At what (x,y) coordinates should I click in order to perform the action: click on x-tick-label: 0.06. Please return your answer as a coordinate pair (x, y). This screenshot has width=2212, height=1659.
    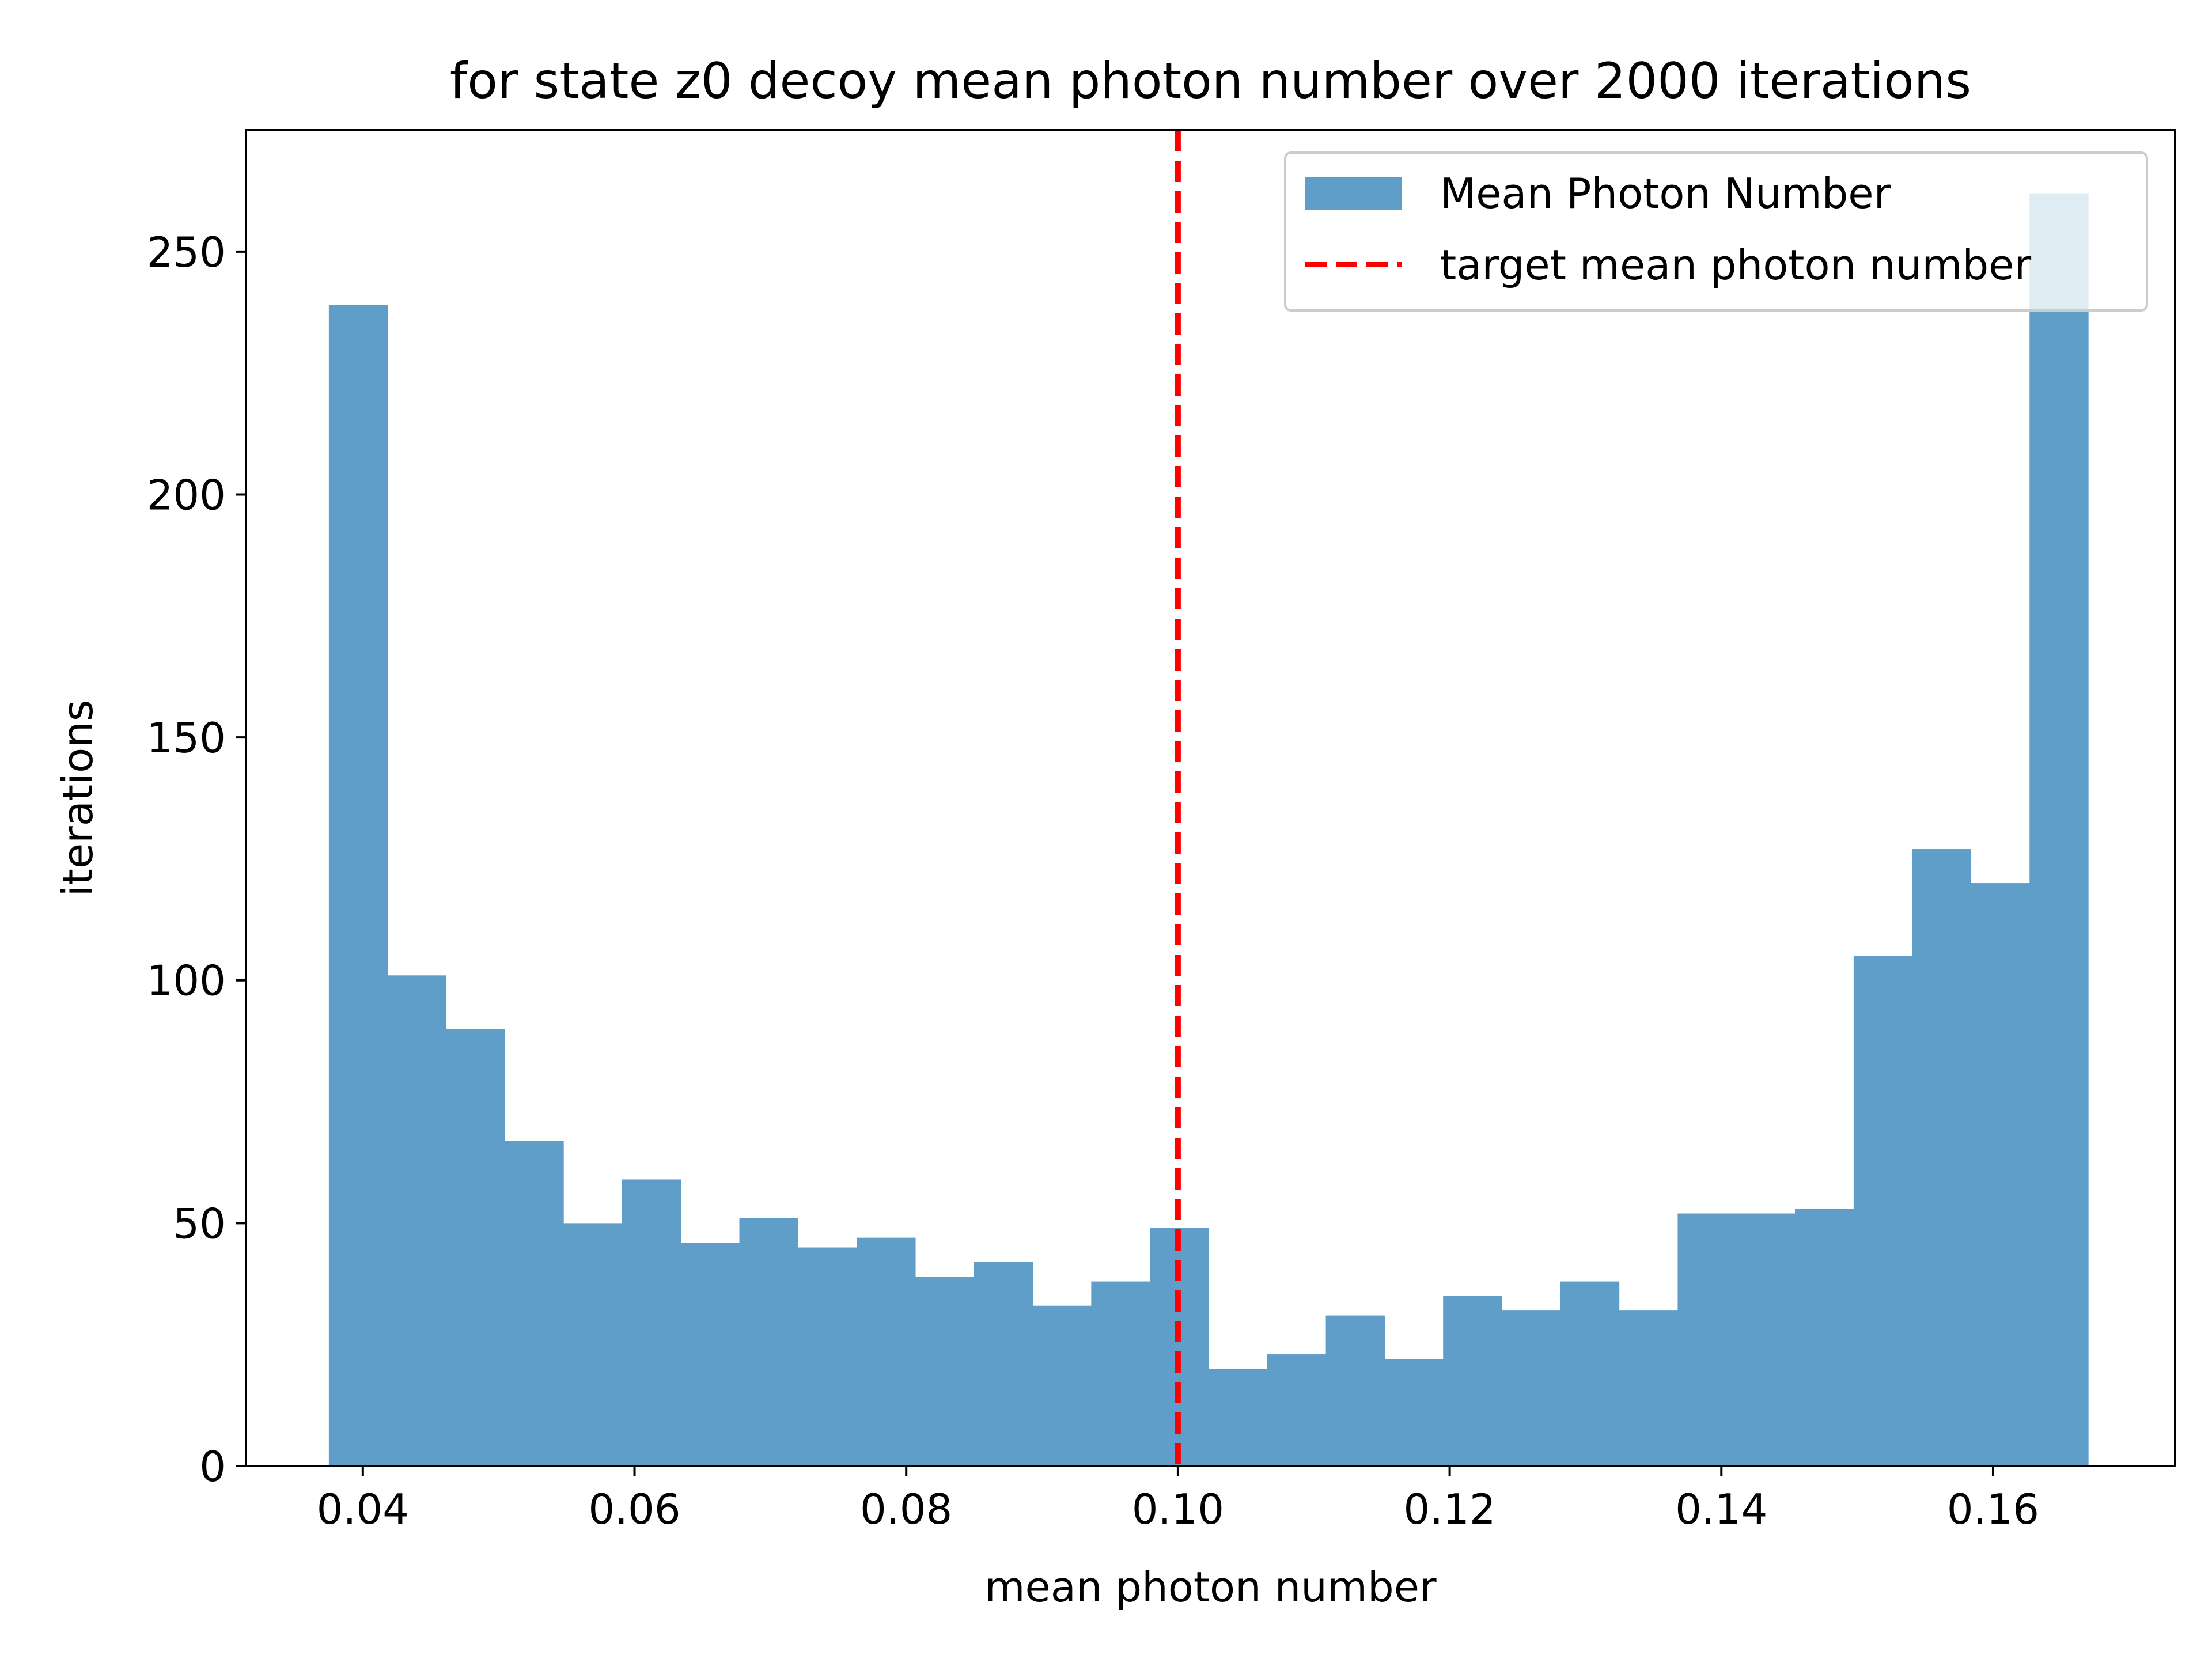
    Looking at the image, I should click on (634, 1509).